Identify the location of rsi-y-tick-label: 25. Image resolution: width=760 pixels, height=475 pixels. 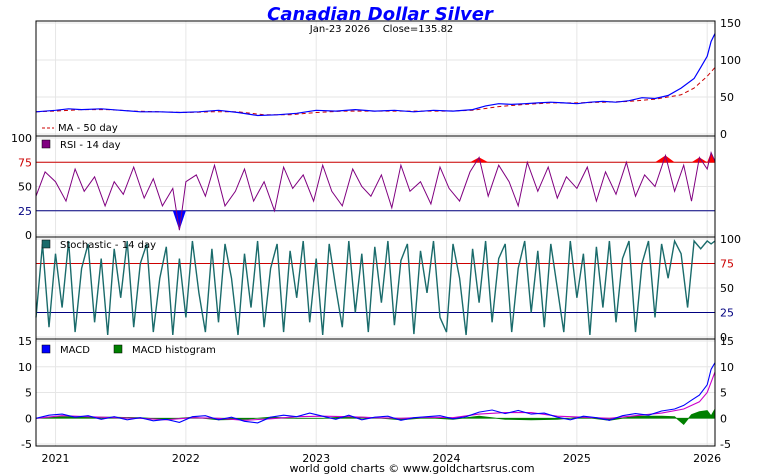
(25, 211).